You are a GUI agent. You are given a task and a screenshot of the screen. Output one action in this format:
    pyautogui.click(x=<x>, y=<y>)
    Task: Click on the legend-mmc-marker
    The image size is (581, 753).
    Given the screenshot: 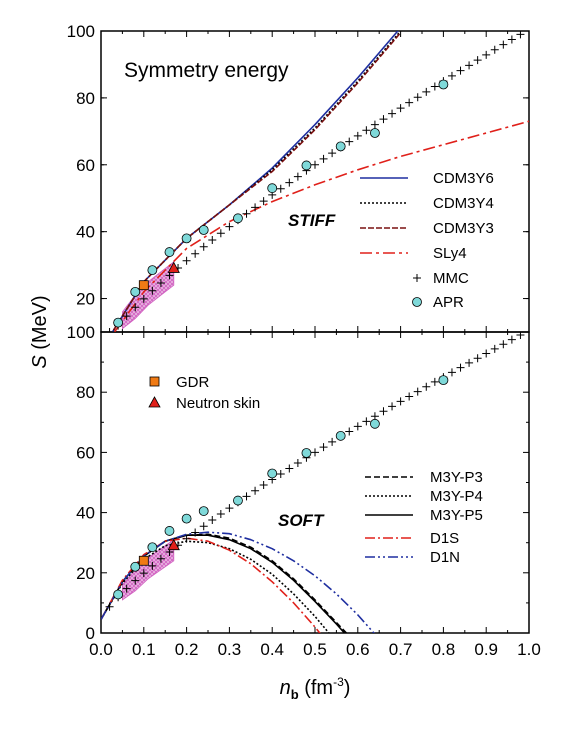 What is the action you would take?
    pyautogui.click(x=417, y=278)
    